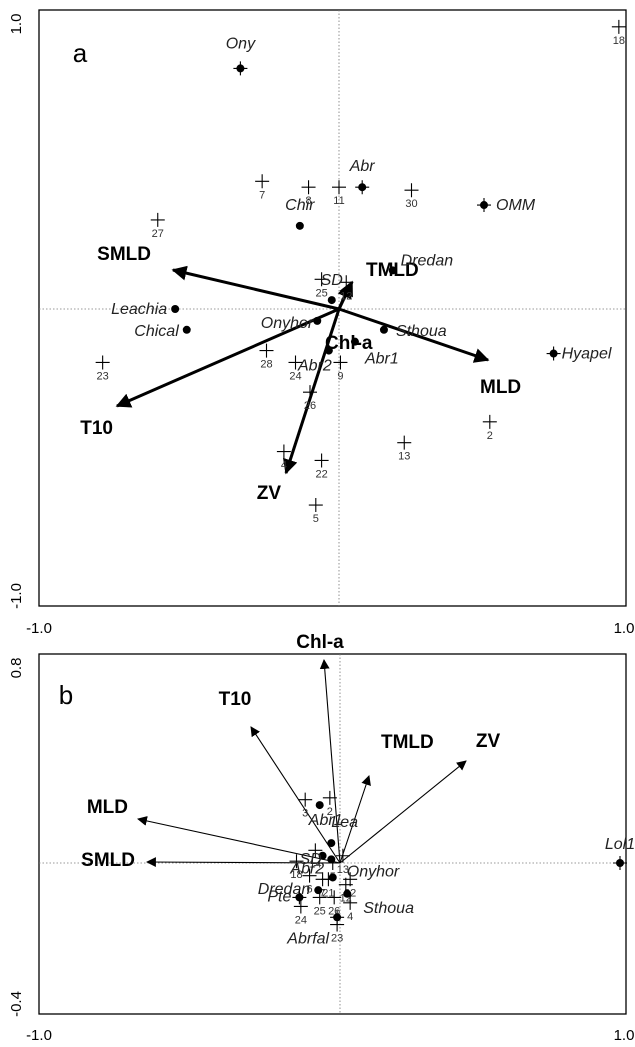 This screenshot has width=635, height=1047. What do you see at coordinates (404, 457) in the screenshot?
I see `sample-label: 13` at bounding box center [404, 457].